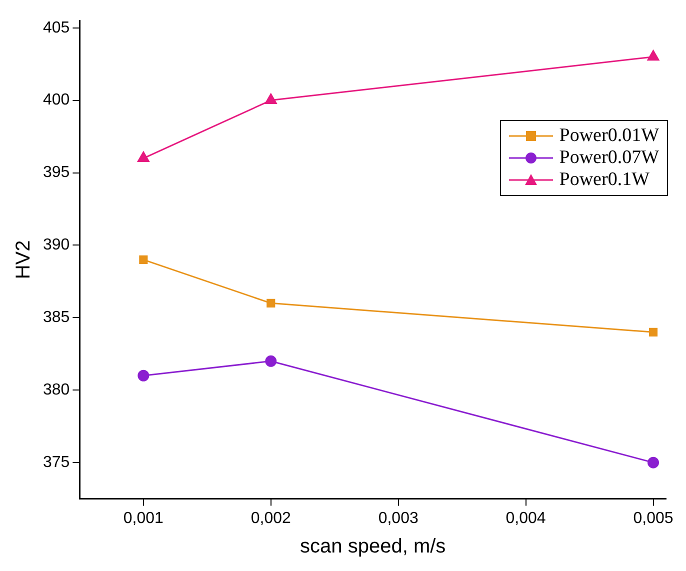 The width and height of the screenshot is (686, 571). I want to click on legend-label: Power0.07W, so click(609, 158).